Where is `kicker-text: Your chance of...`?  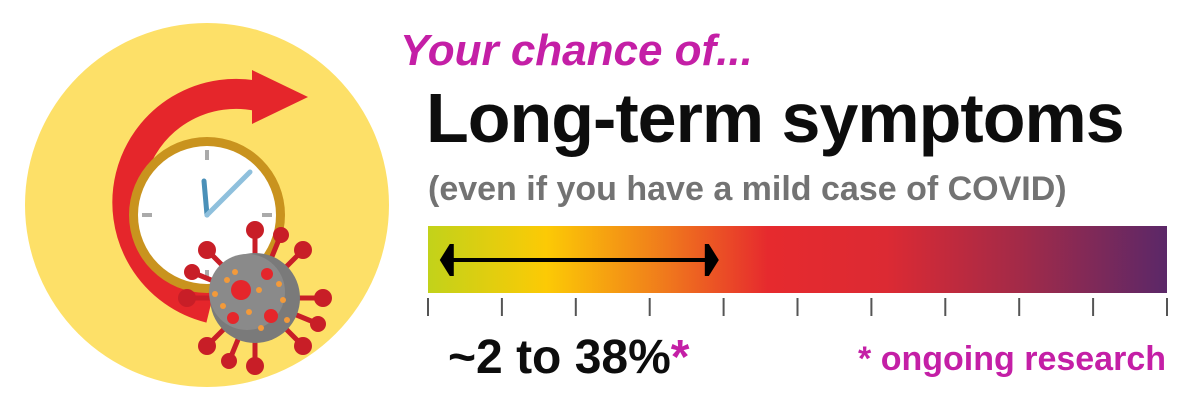
kicker-text: Your chance of... is located at coordinates (576, 50).